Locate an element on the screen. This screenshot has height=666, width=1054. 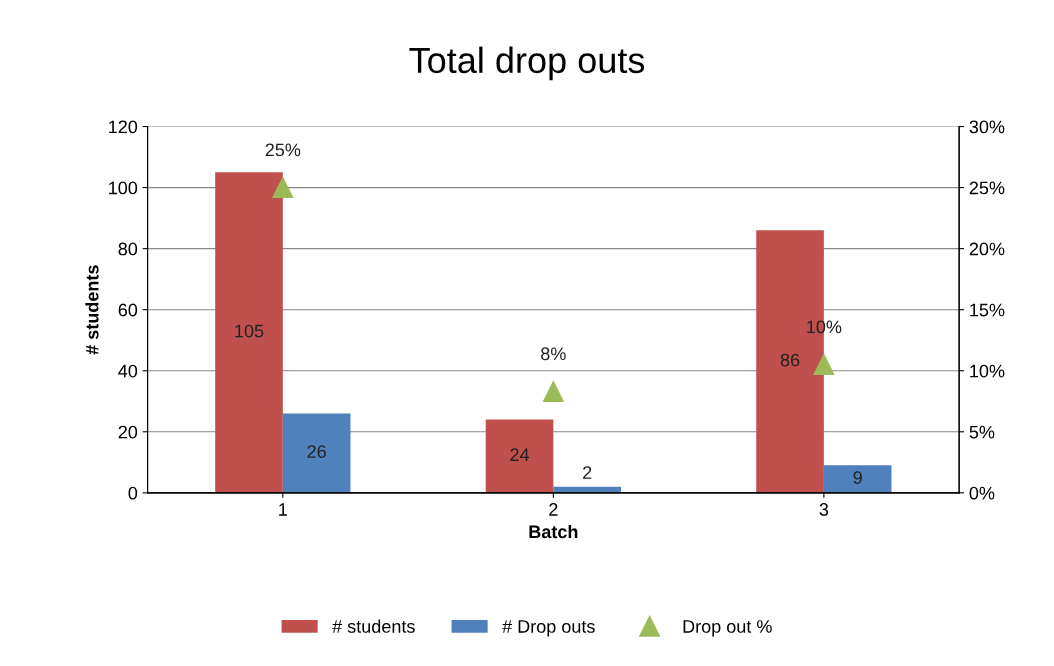
y2-tick-label: 25% is located at coordinates (987, 188).